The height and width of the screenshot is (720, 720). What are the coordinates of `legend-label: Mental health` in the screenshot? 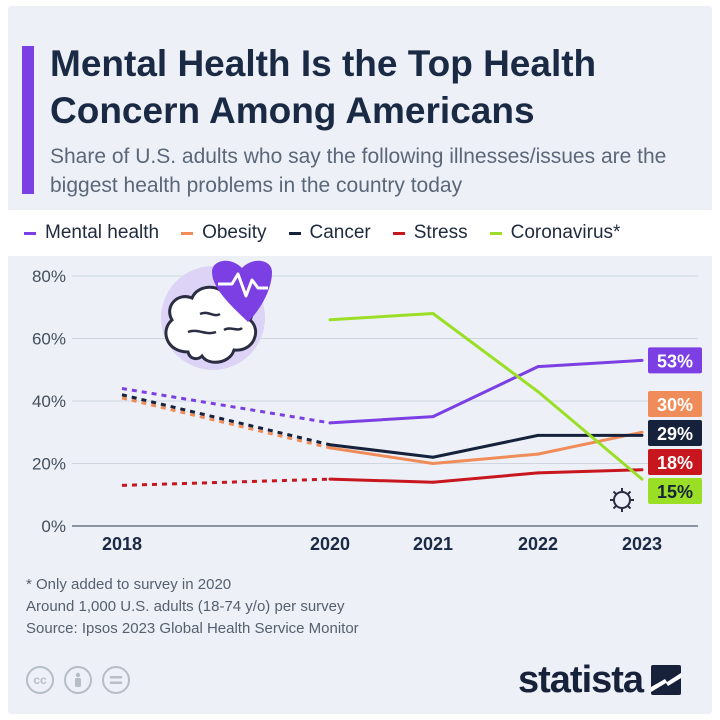 It's located at (102, 232).